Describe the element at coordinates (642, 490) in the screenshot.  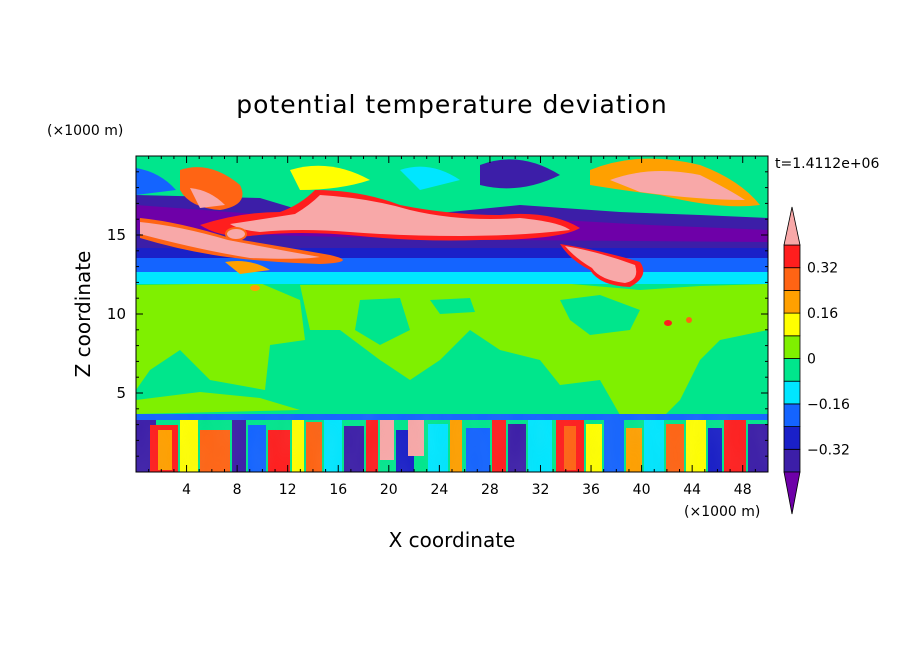
I see `x-tick-label: 40` at that location.